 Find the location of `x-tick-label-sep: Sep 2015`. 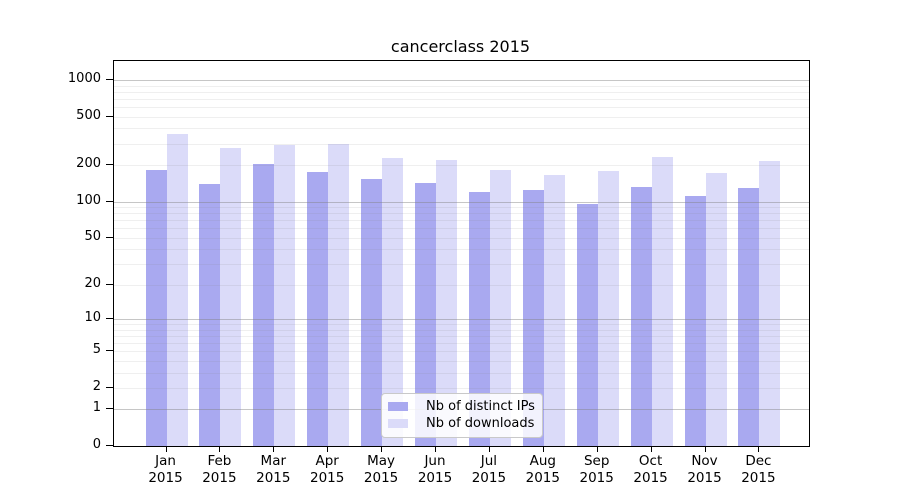

x-tick-label-sep: Sep 2015 is located at coordinates (597, 470).